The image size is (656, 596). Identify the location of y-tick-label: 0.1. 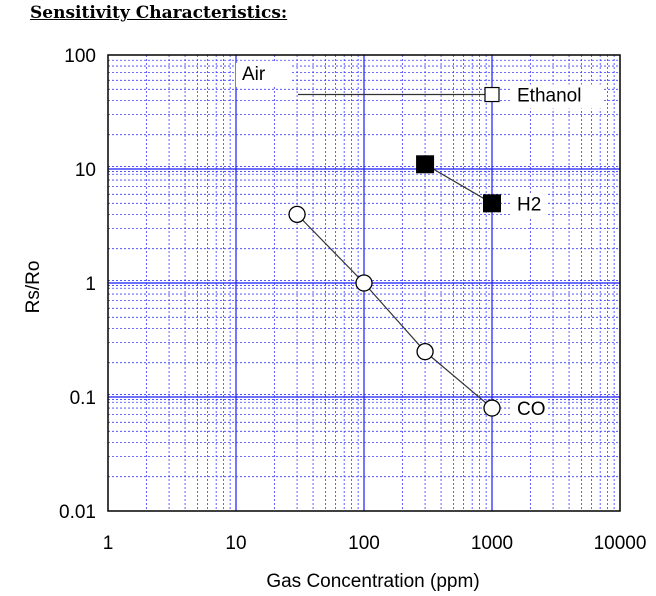
(83, 398).